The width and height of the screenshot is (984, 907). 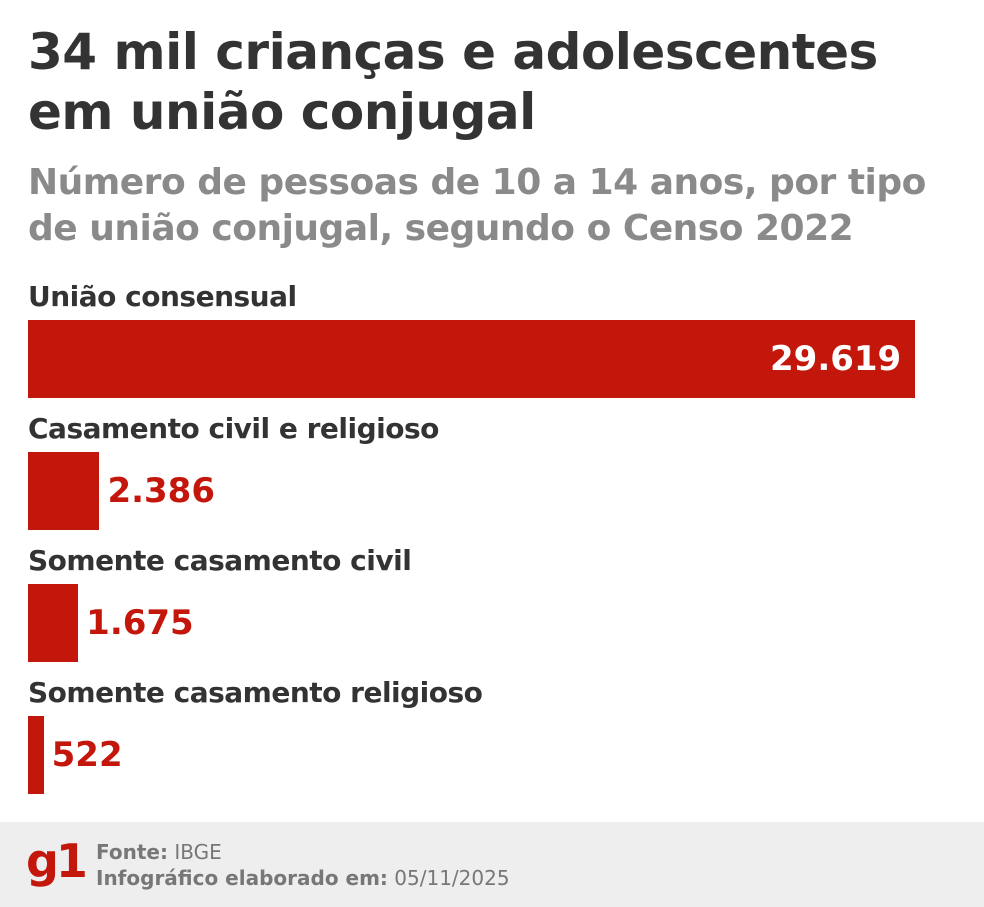 What do you see at coordinates (87, 755) in the screenshot?
I see `value-label: 522` at bounding box center [87, 755].